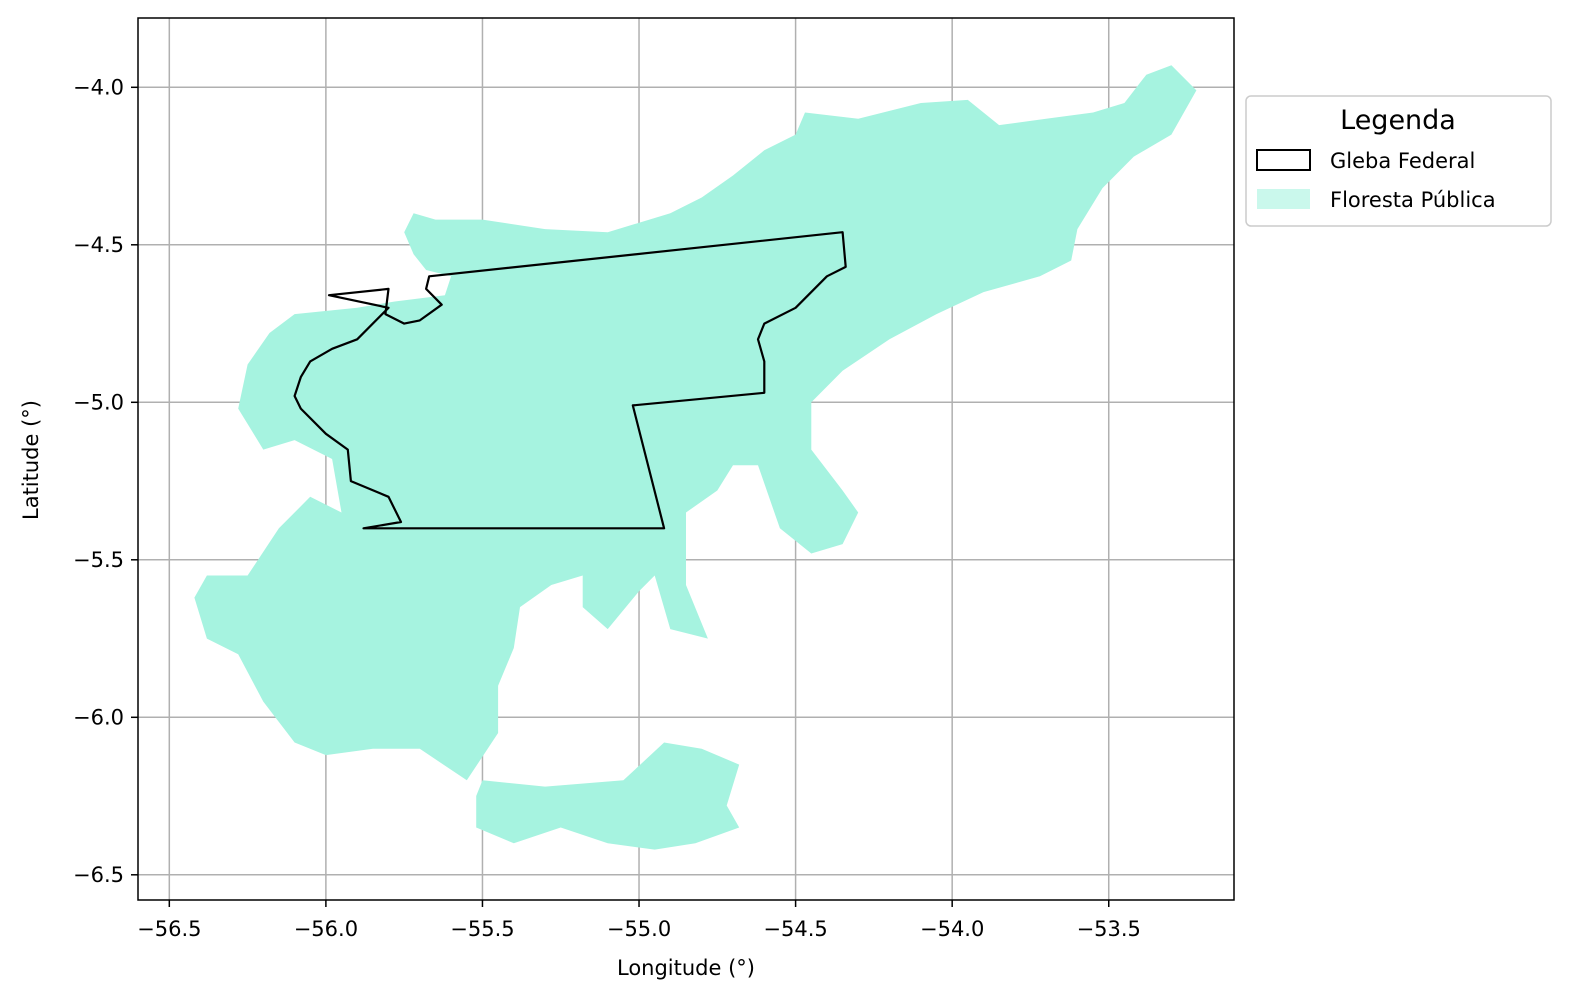  I want to click on legend: Legenda Gleba Federal Floresta Pública, so click(1398, 161).